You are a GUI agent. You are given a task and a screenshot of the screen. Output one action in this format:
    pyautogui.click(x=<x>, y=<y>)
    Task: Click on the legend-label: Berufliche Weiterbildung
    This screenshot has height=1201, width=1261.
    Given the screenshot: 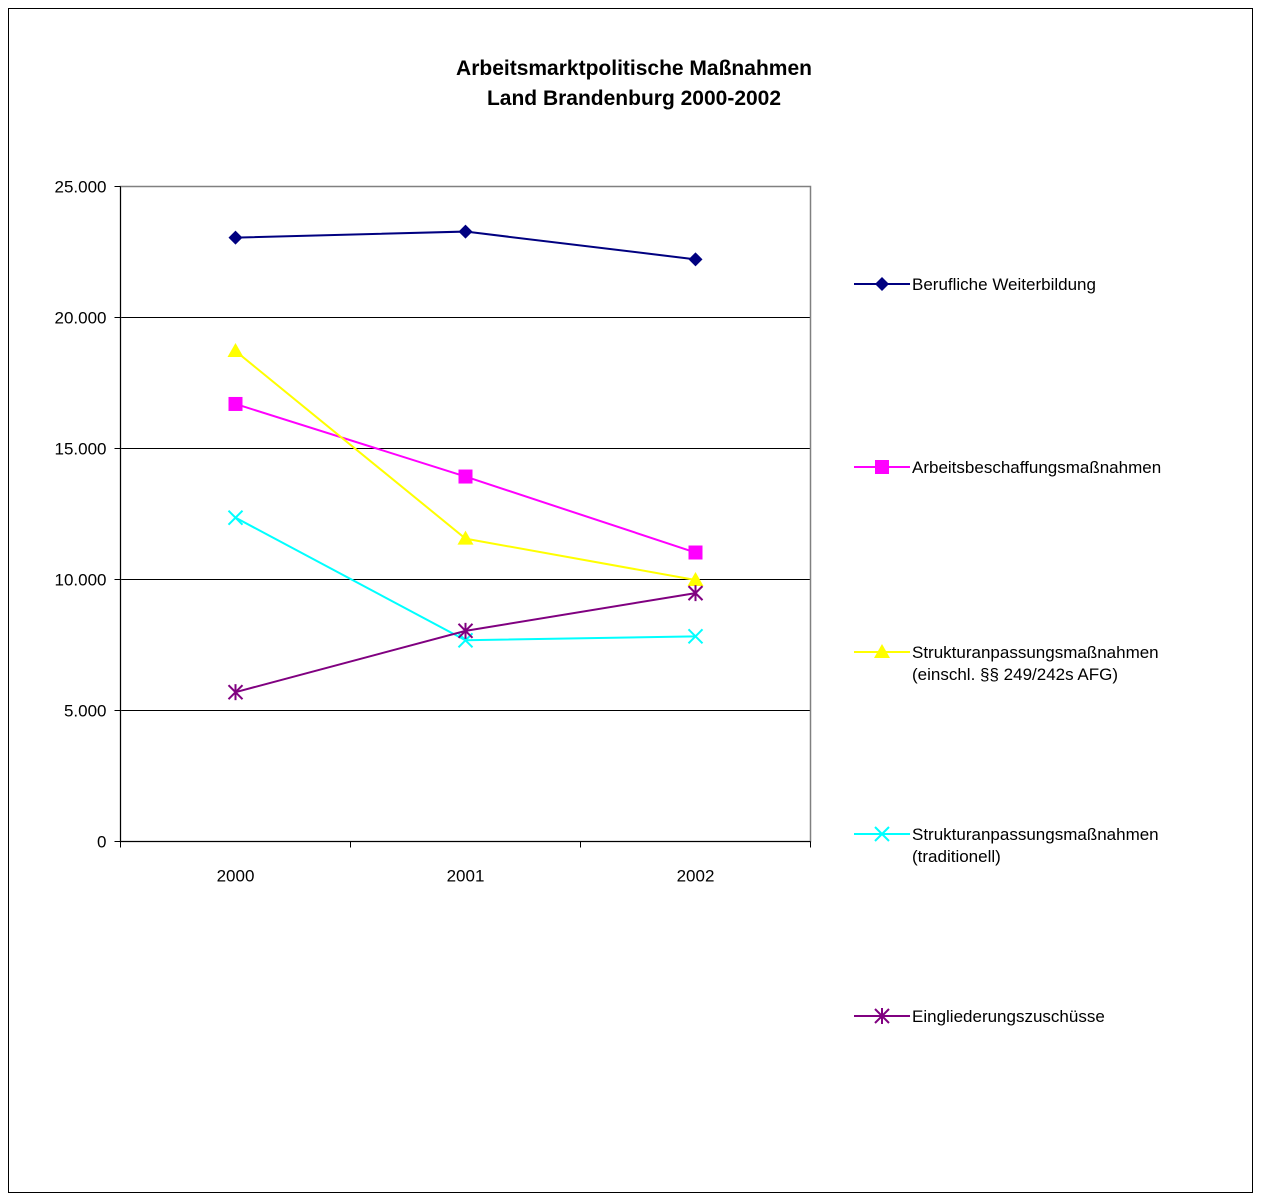 What is the action you would take?
    pyautogui.click(x=1004, y=284)
    